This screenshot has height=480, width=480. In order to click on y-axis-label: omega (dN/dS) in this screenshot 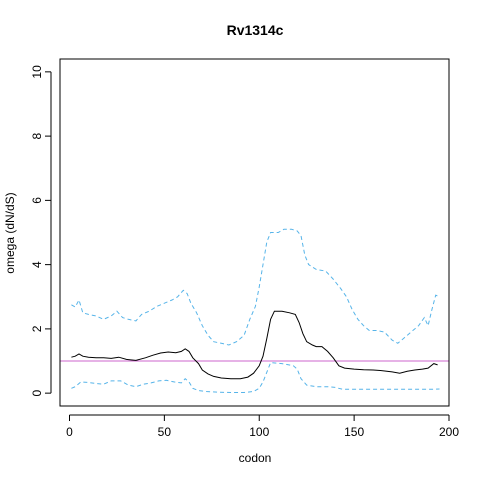, I will do `click(10, 232)`.